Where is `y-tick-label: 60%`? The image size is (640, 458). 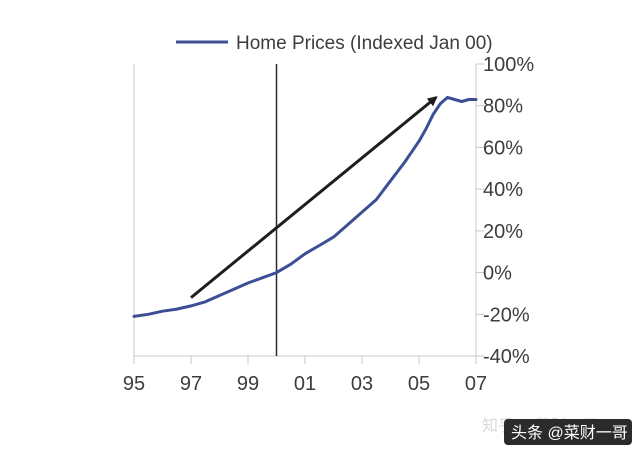 y-tick-label: 60% is located at coordinates (503, 148).